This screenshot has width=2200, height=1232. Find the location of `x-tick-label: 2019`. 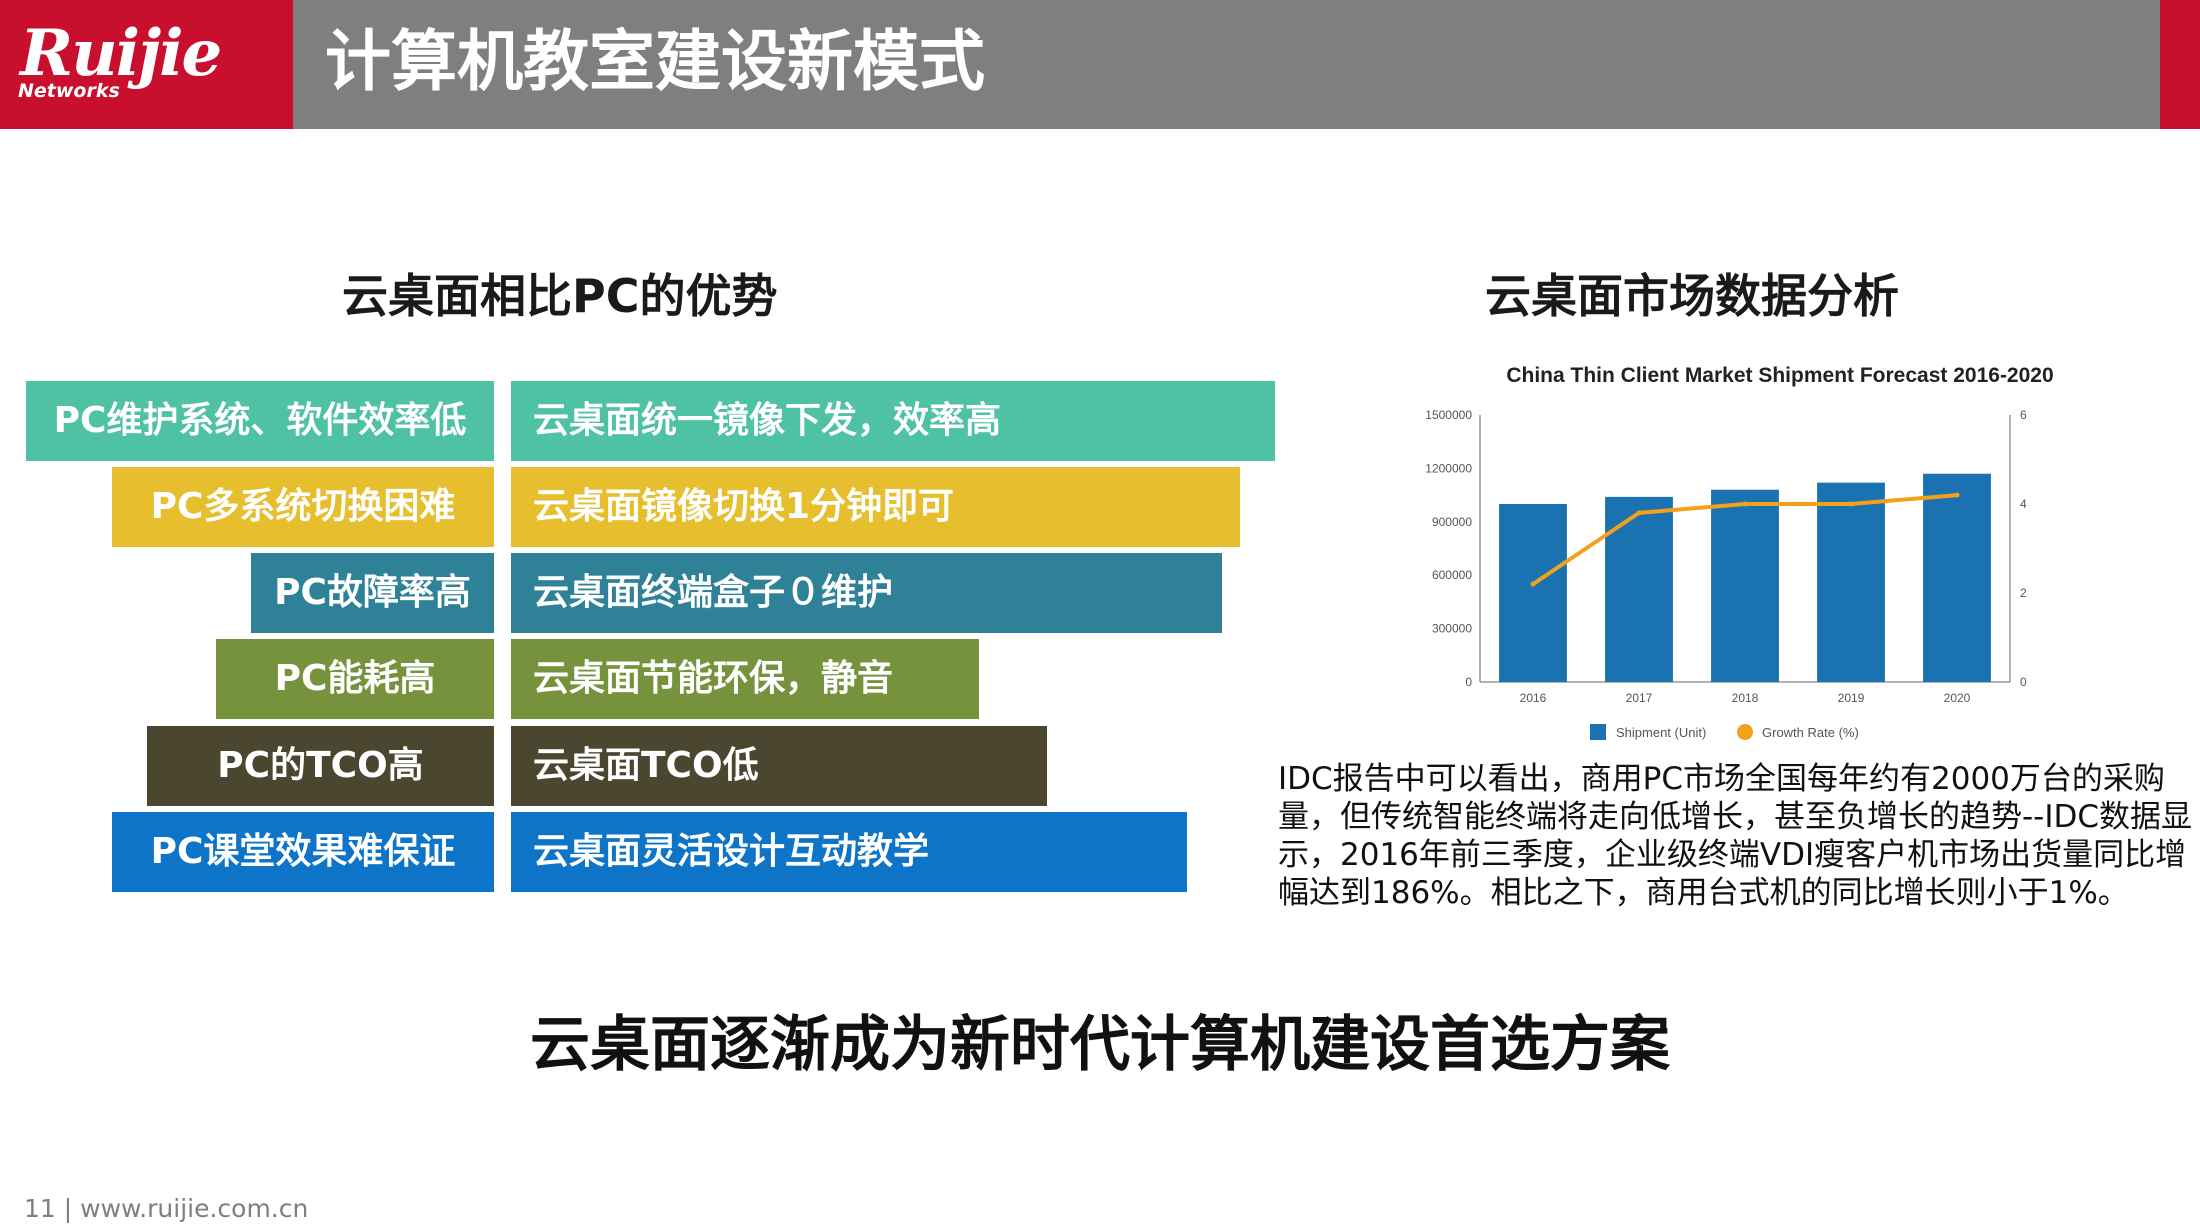

x-tick-label: 2019 is located at coordinates (1851, 698).